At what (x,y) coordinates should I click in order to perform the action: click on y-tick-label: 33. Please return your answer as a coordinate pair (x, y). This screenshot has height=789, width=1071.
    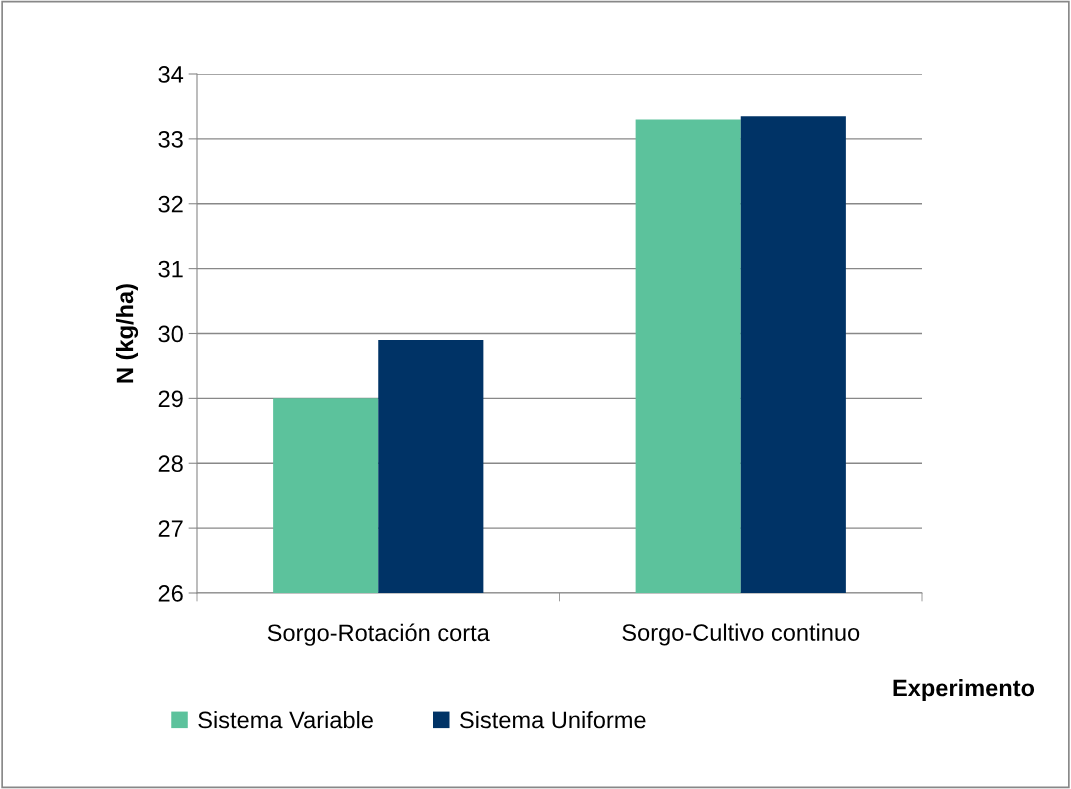
    Looking at the image, I should click on (170, 139).